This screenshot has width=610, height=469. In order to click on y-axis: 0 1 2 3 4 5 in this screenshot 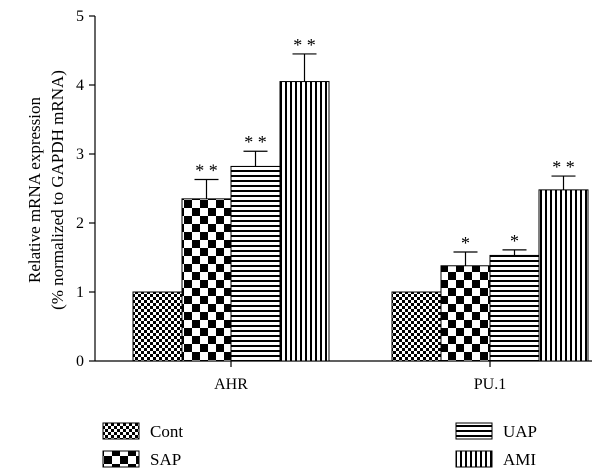, I will do `click(86, 189)`.